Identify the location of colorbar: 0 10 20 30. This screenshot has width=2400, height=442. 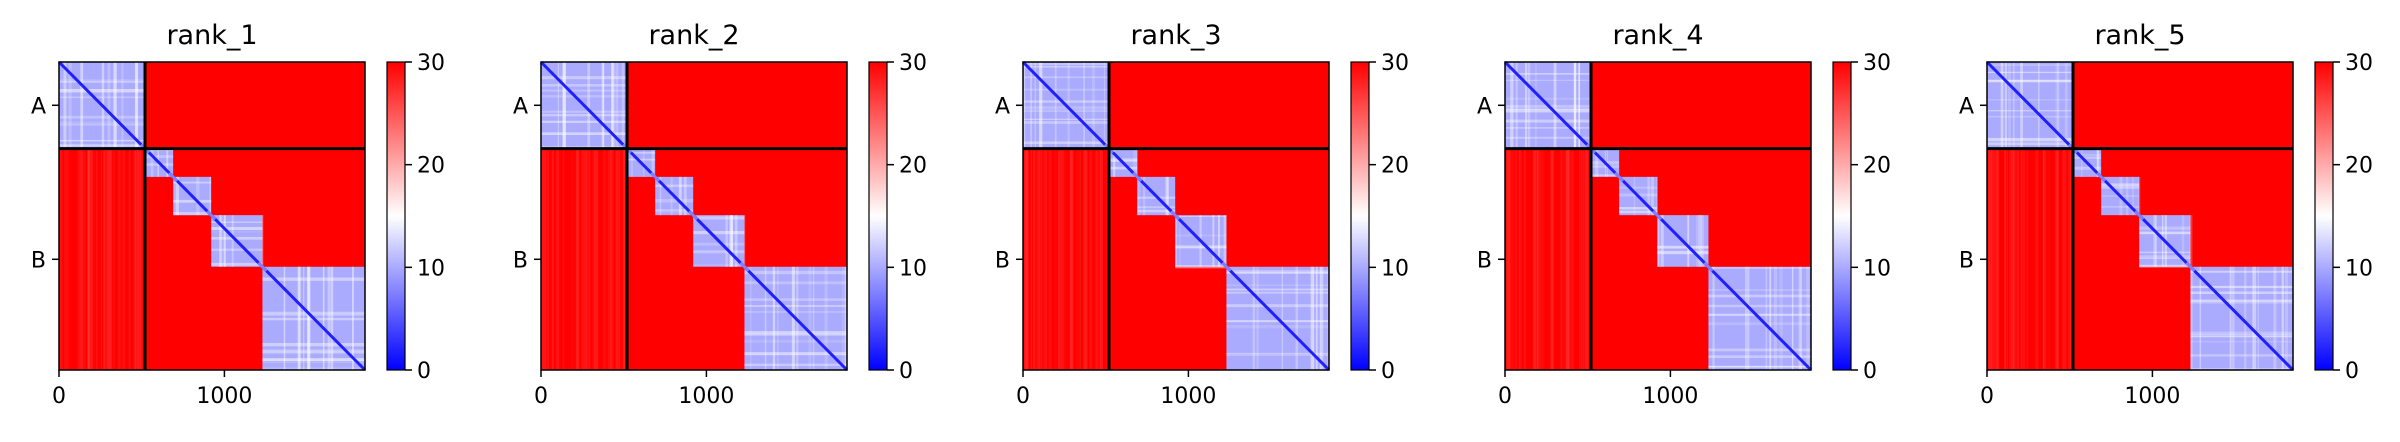
(1861, 217).